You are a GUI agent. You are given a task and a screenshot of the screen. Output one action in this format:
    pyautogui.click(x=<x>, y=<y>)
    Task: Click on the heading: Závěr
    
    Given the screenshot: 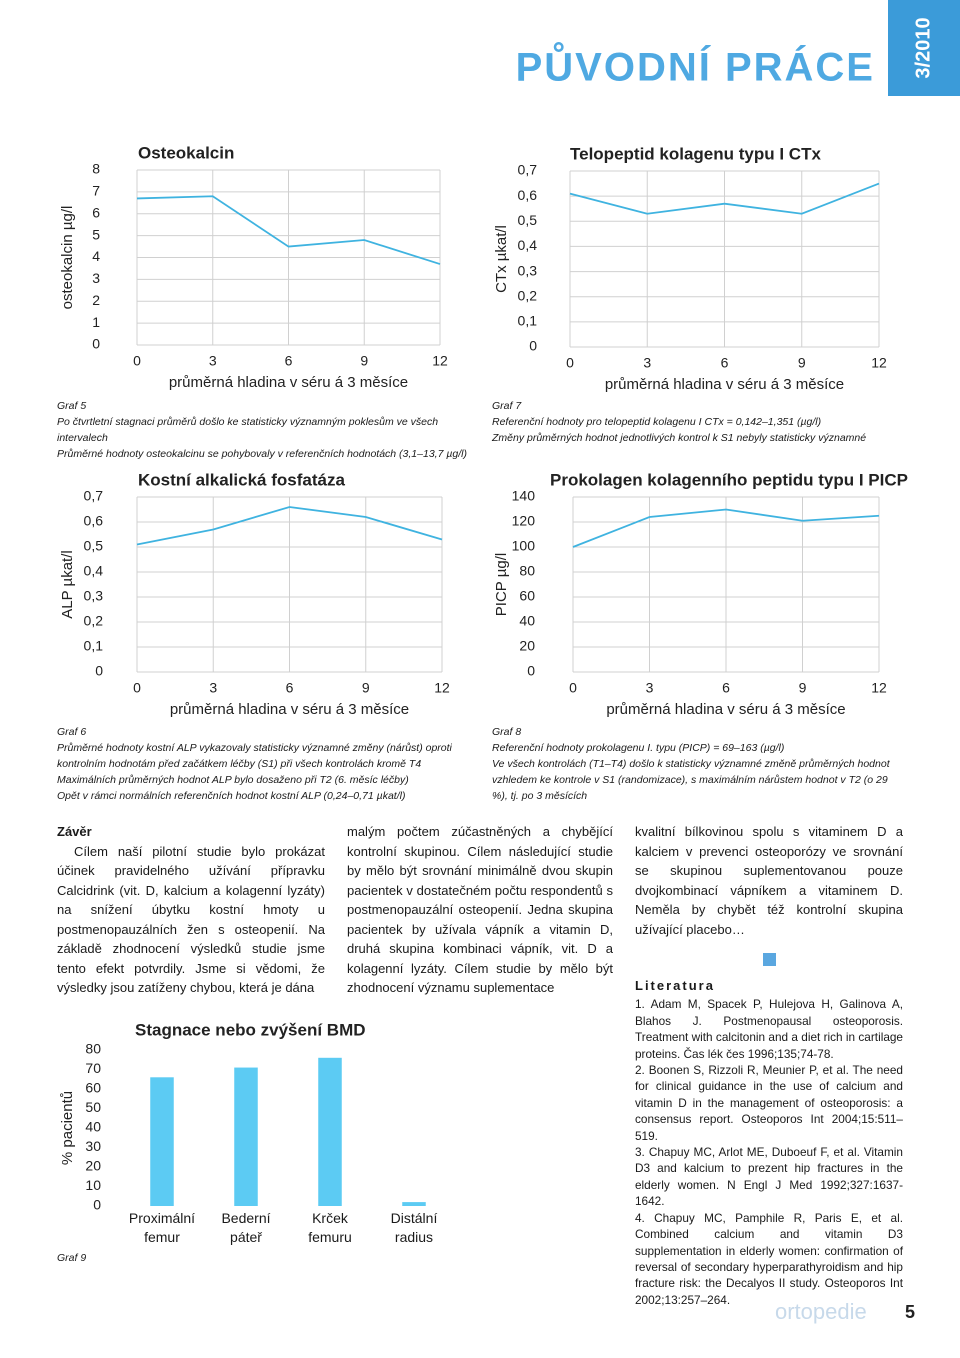 What is the action you would take?
    pyautogui.click(x=74, y=831)
    